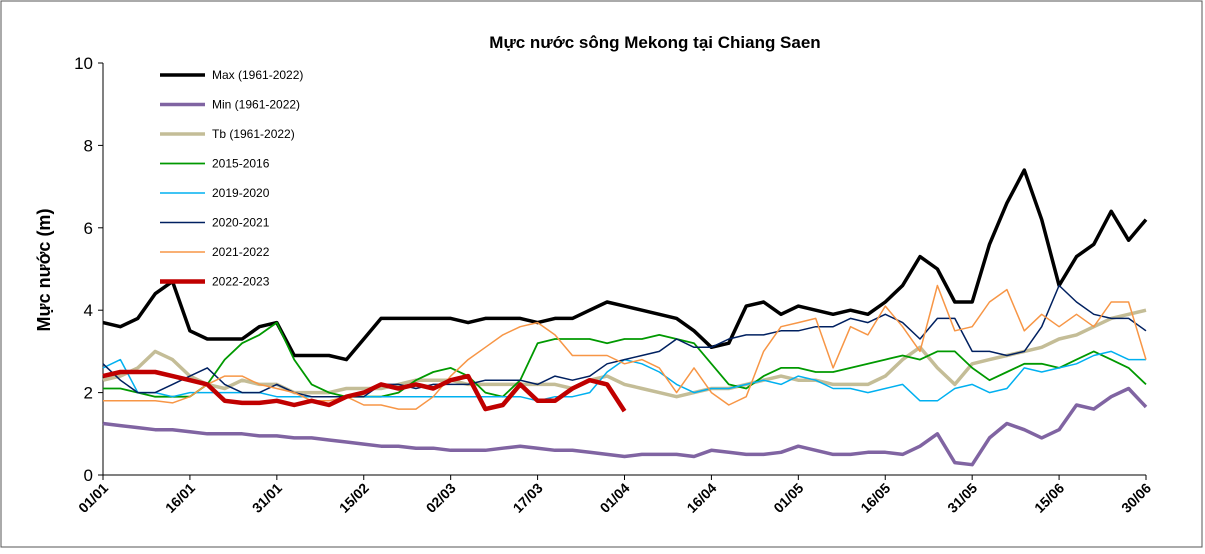 The width and height of the screenshot is (1205, 554). What do you see at coordinates (241, 164) in the screenshot?
I see `legend-label: 2015-2016` at bounding box center [241, 164].